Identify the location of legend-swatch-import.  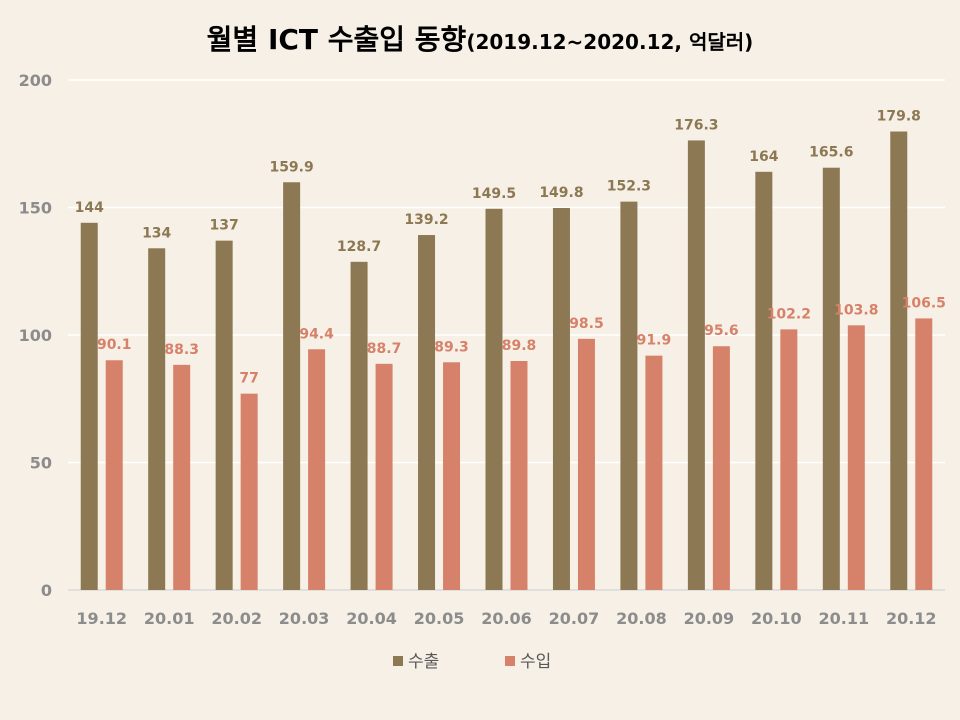
(510, 661).